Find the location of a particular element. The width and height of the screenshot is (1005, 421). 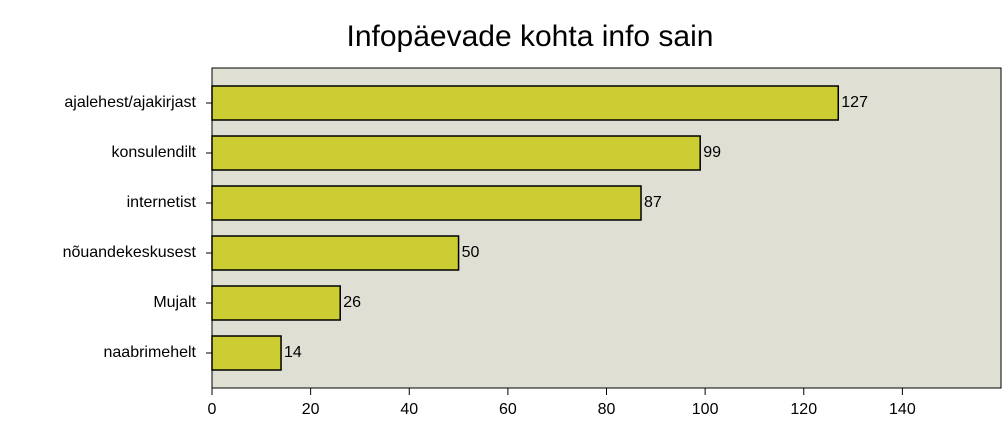

x-tick-label: 0 is located at coordinates (212, 409).